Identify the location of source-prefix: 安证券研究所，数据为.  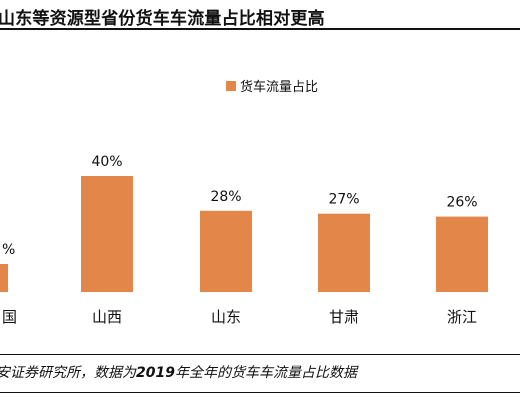
(68, 373).